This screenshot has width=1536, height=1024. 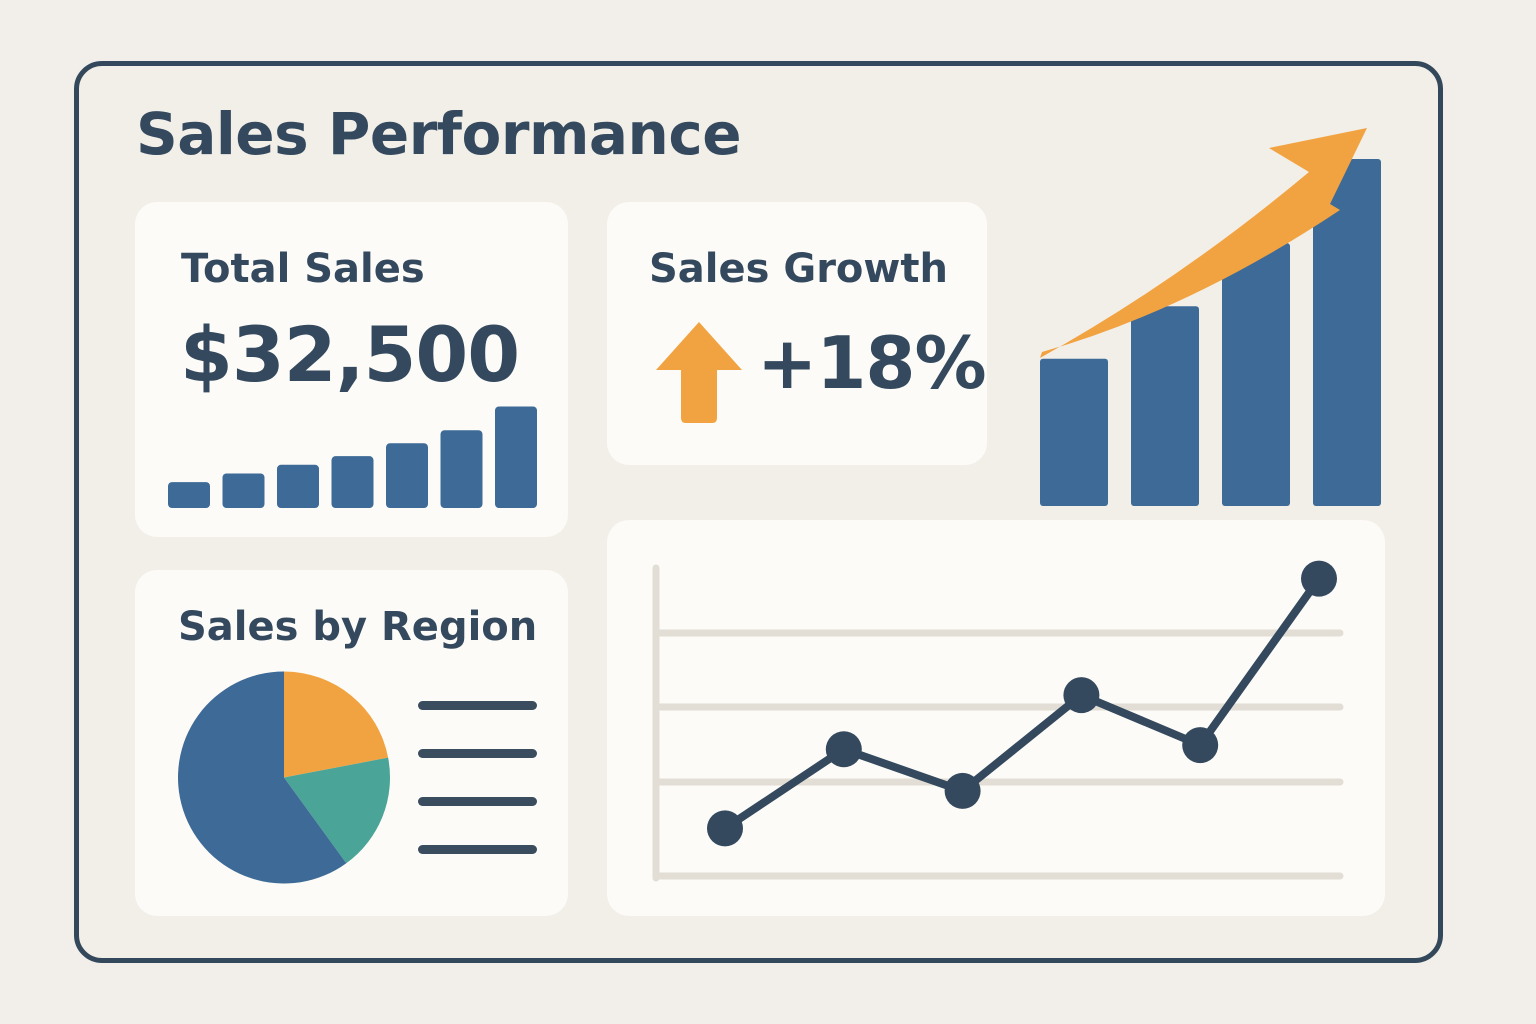 I want to click on growth-bar-chart, so click(x=1210, y=317).